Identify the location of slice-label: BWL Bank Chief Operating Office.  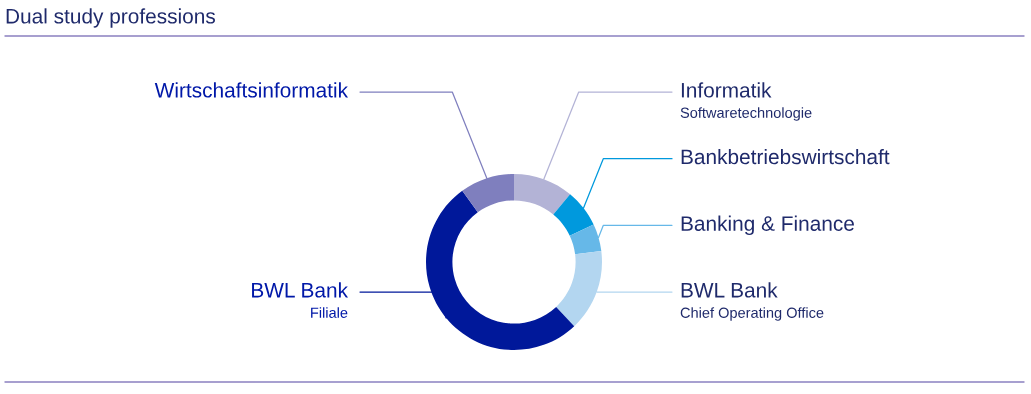
(752, 301).